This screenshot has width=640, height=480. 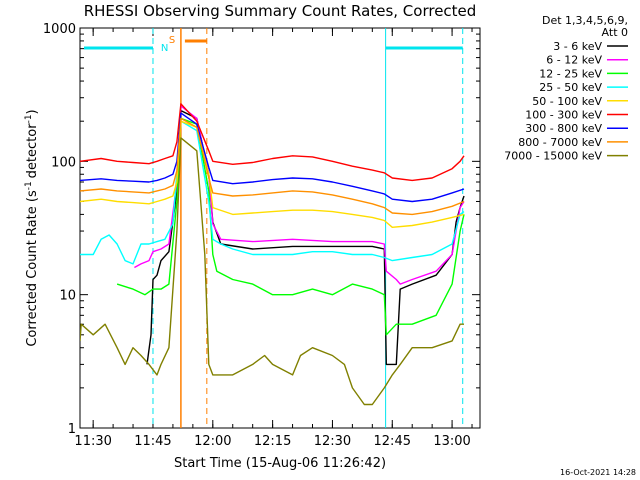 I want to click on y-axis-label-close: ), so click(x=32, y=111).